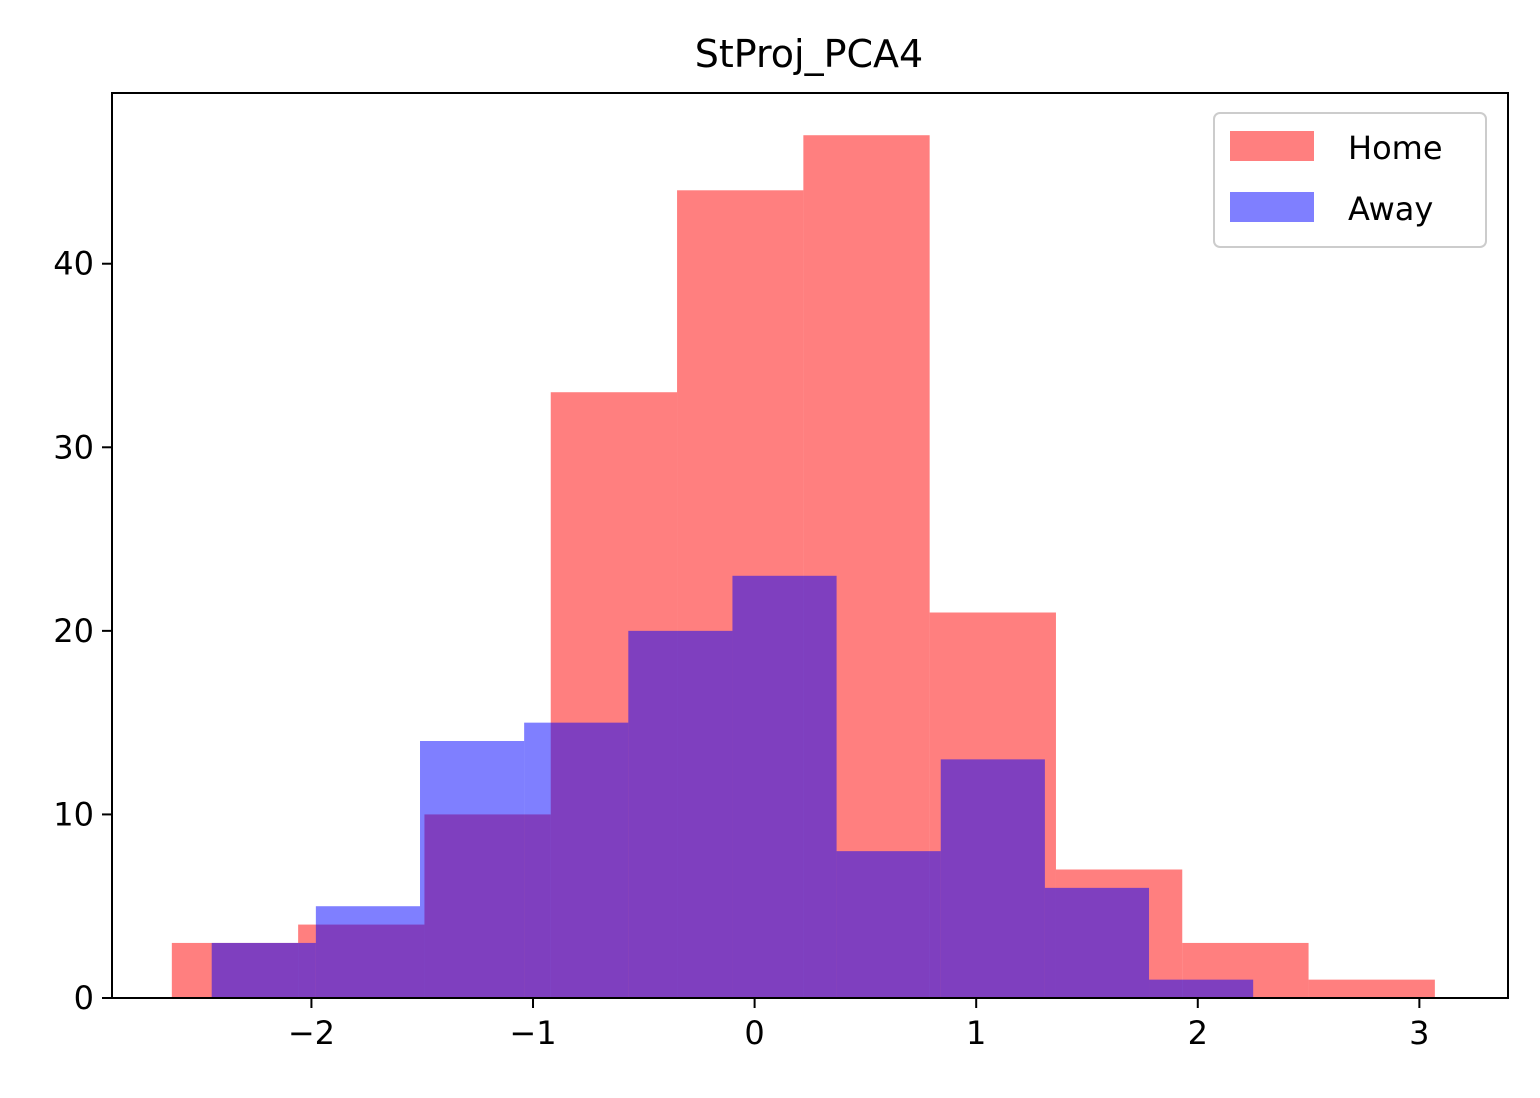  I want to click on x-tick-label: −1, so click(532, 1033).